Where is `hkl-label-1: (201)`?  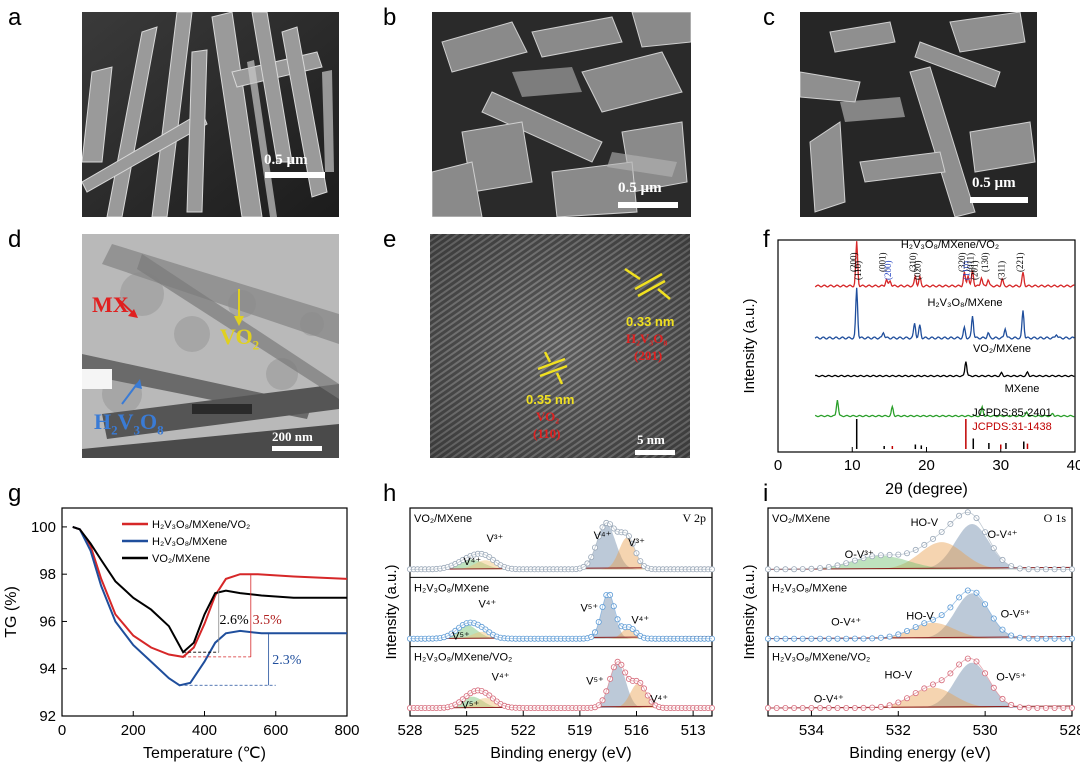
hkl-label-1: (201) is located at coordinates (648, 355).